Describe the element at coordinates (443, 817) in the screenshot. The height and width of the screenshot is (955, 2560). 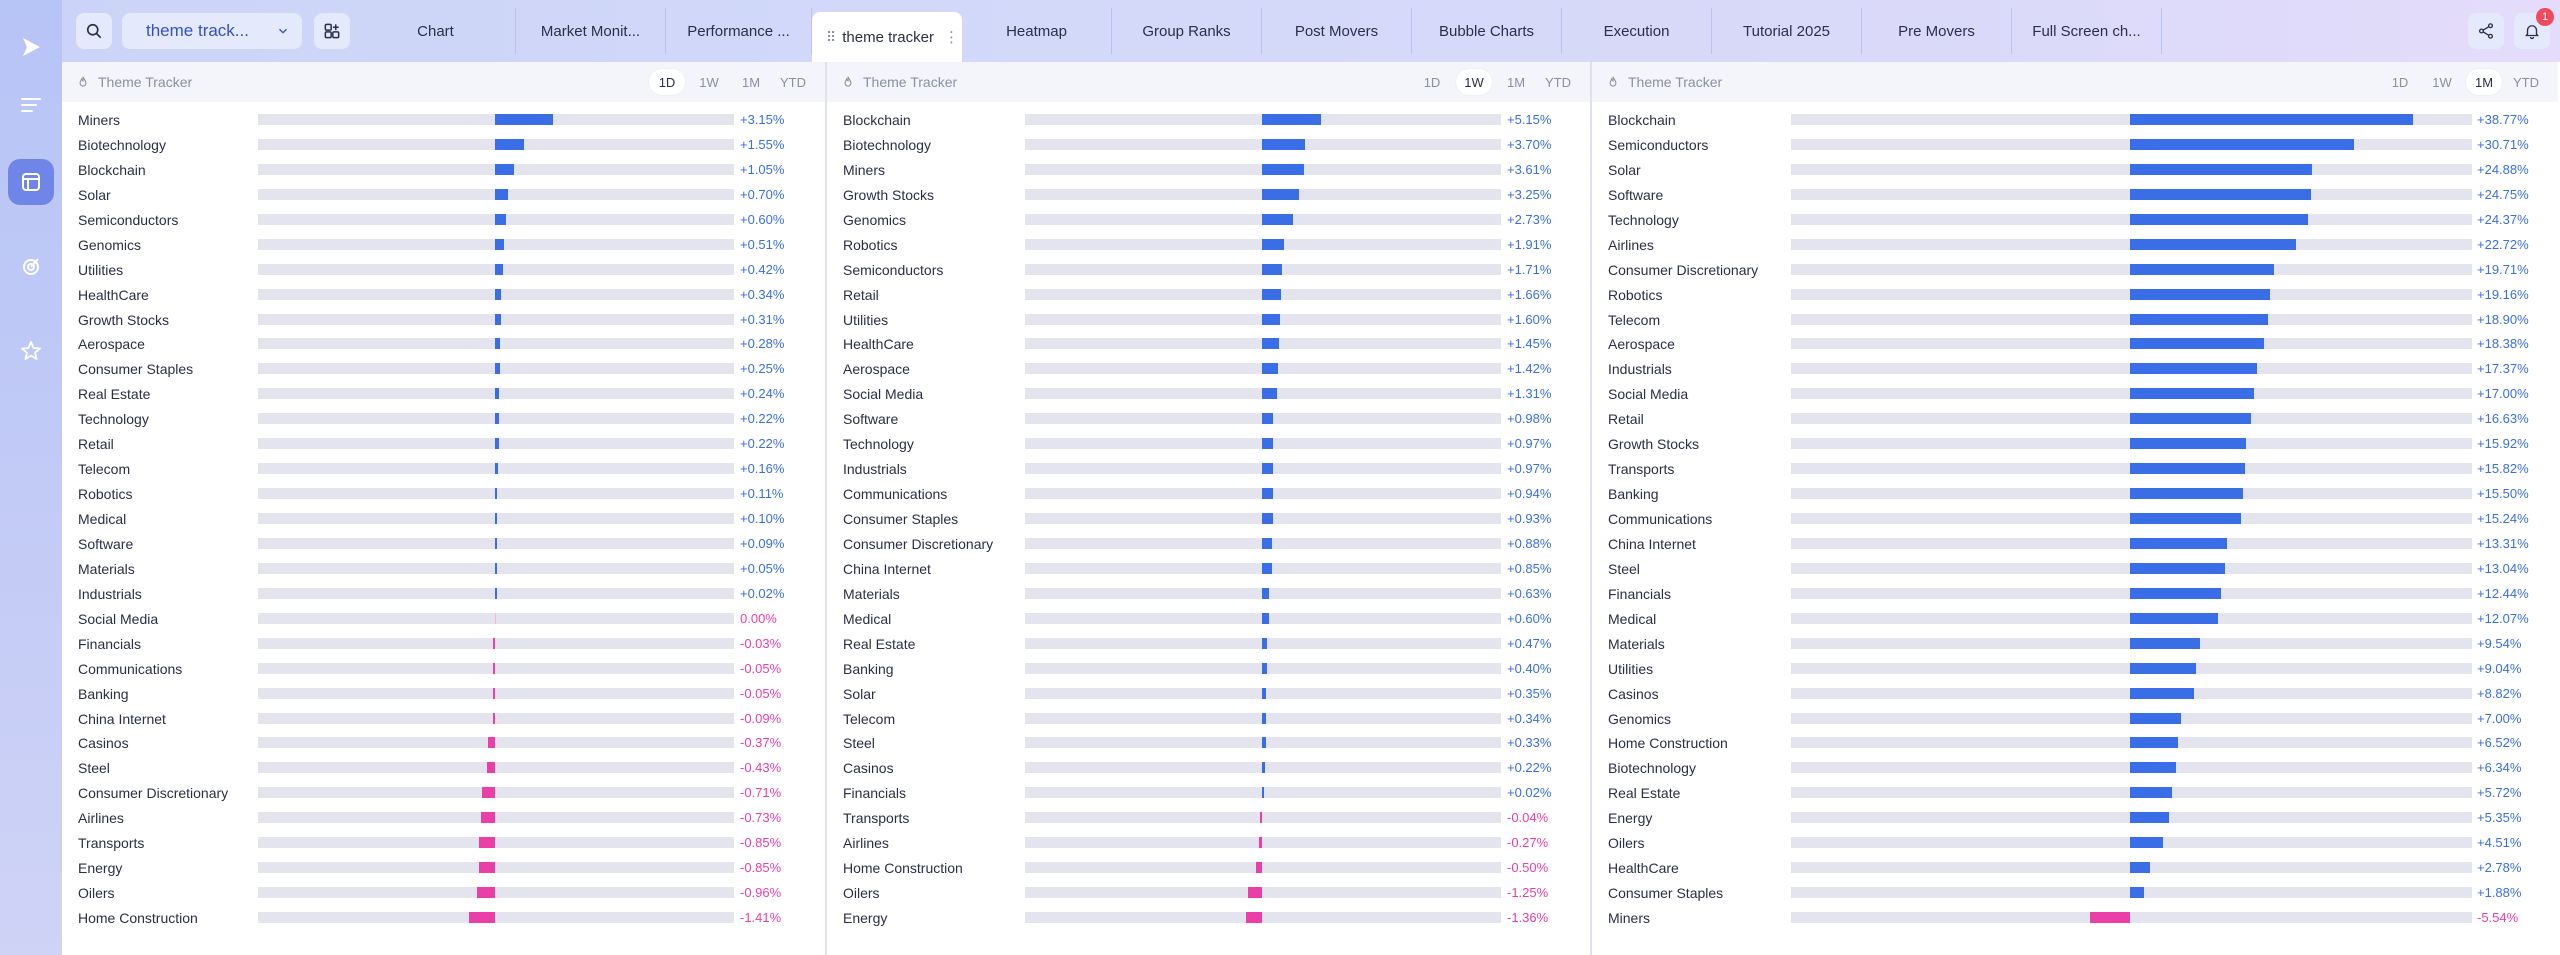
I see `theme-row: Airlines -0.73%` at that location.